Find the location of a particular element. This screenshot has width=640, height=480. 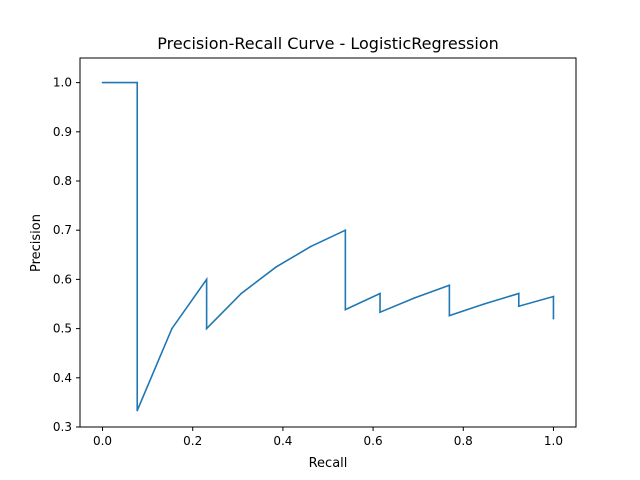

y-tick-label: 1.0 is located at coordinates (62, 83).